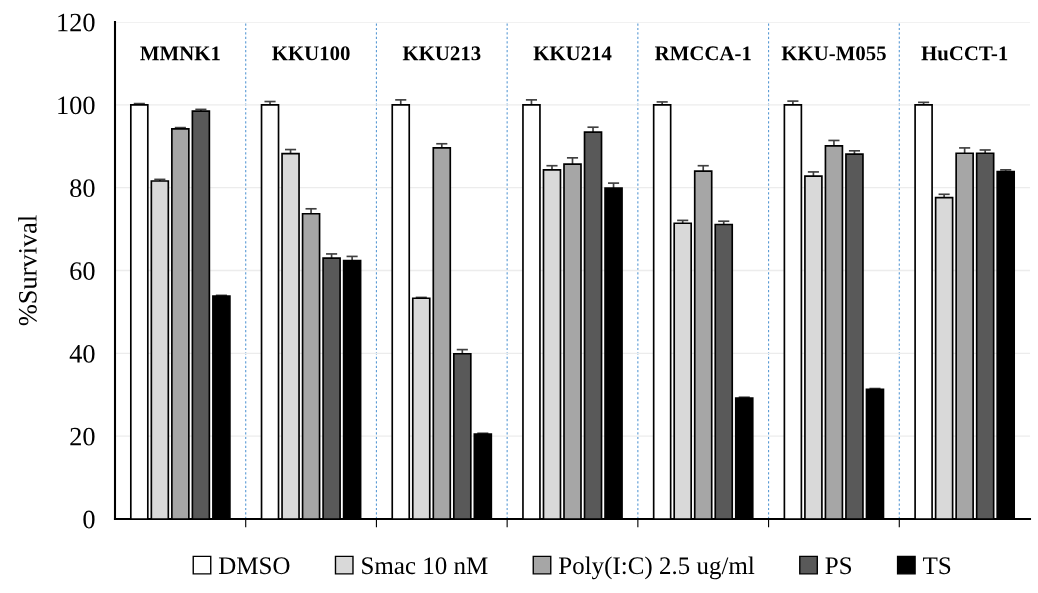 This screenshot has height=593, width=1038. What do you see at coordinates (82, 353) in the screenshot?
I see `y-tick-label: 40` at bounding box center [82, 353].